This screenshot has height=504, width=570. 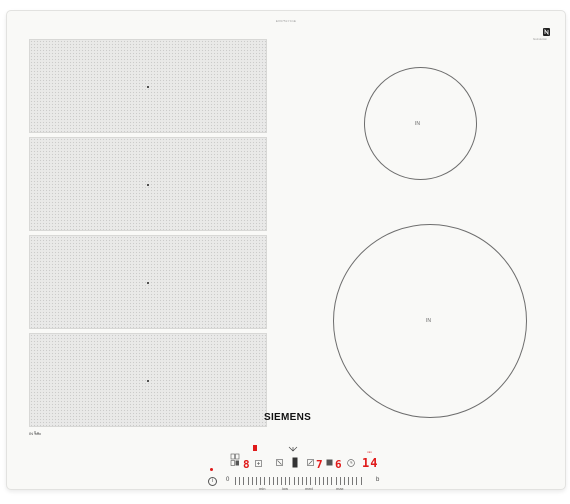 I want to click on touch-control-panel: 8 7 6 min 14 i 0, so click(x=307, y=471).